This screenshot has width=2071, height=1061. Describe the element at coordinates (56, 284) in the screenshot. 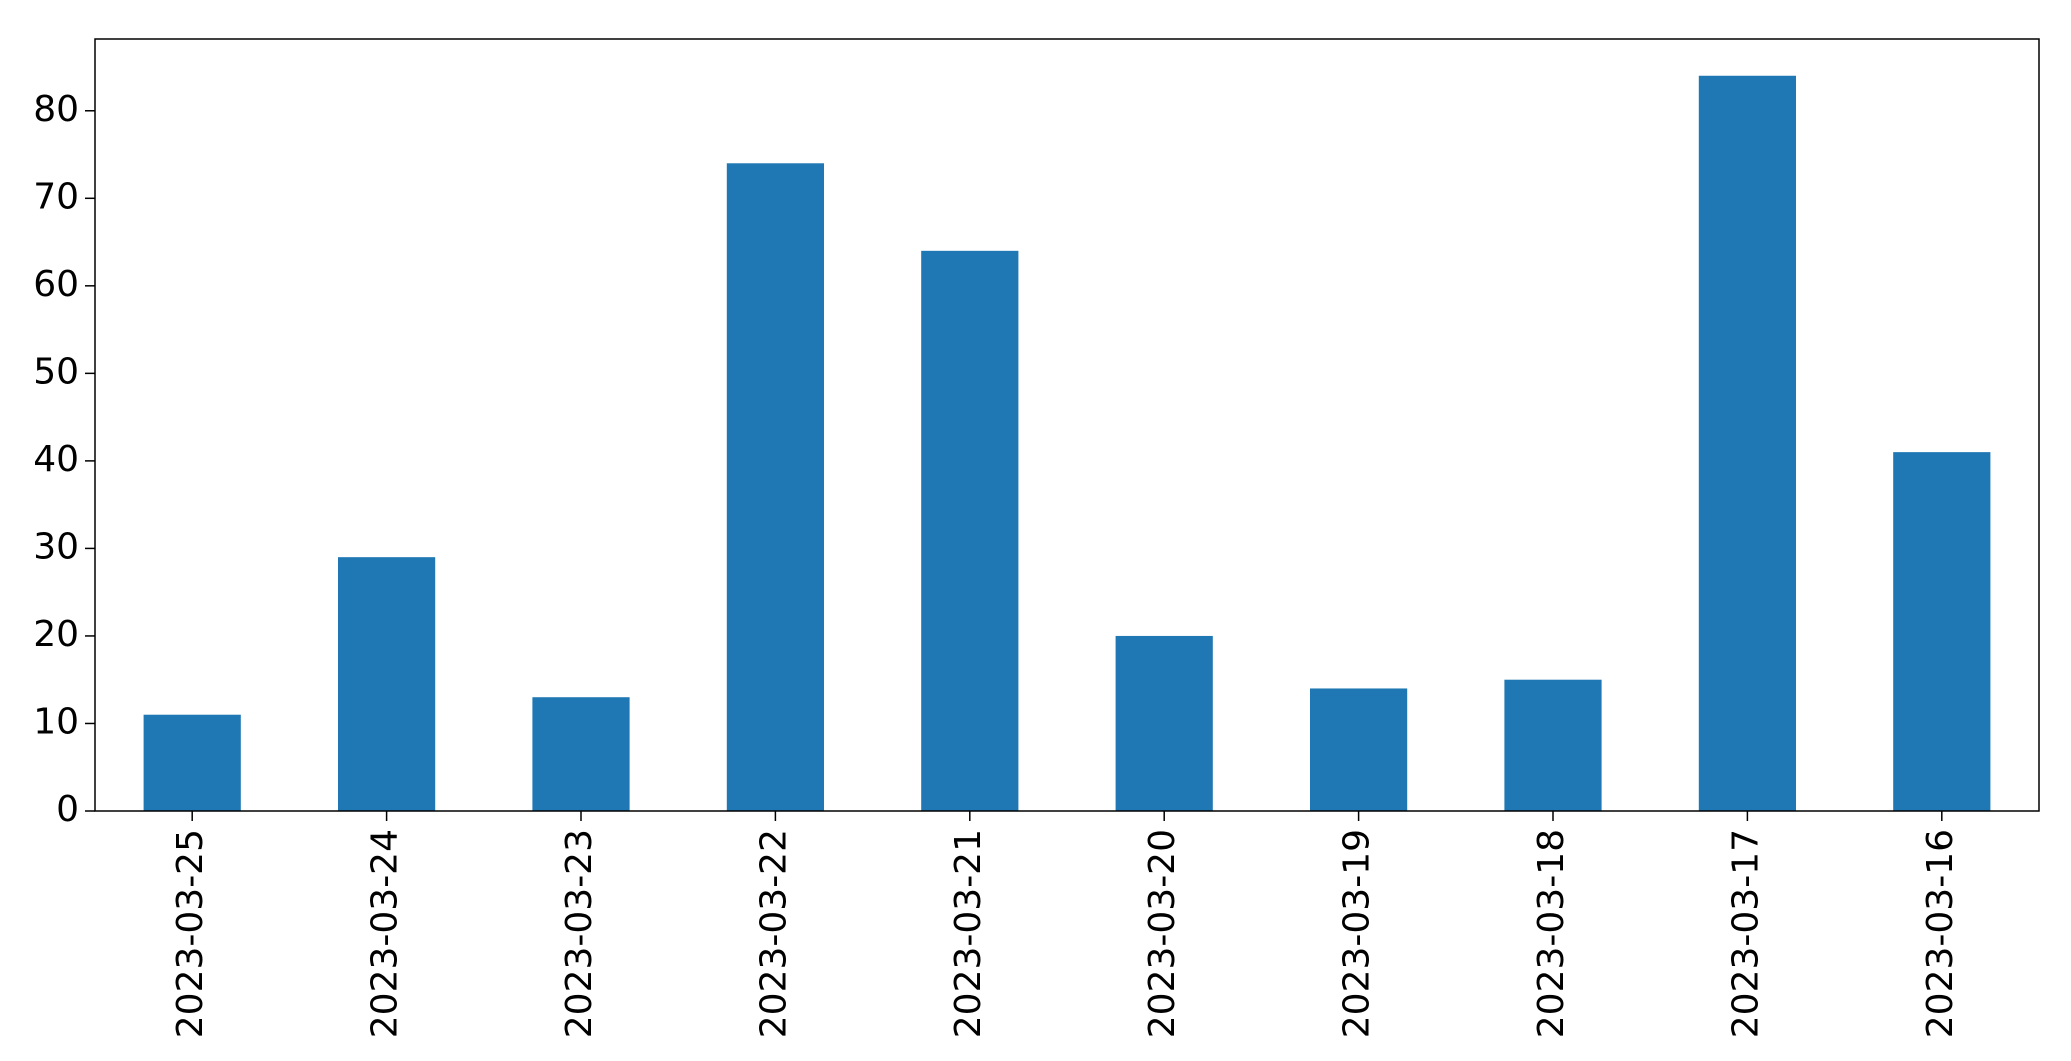

I see `y-tick-label: 60` at that location.